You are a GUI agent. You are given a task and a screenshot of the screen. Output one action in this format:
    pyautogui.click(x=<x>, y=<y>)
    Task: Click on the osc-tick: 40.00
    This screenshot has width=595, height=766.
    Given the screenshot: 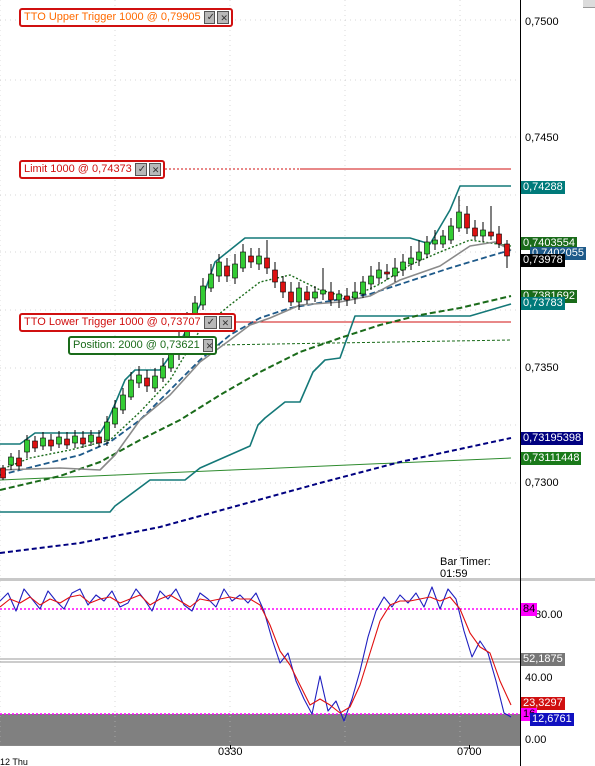 What is the action you would take?
    pyautogui.click(x=539, y=678)
    